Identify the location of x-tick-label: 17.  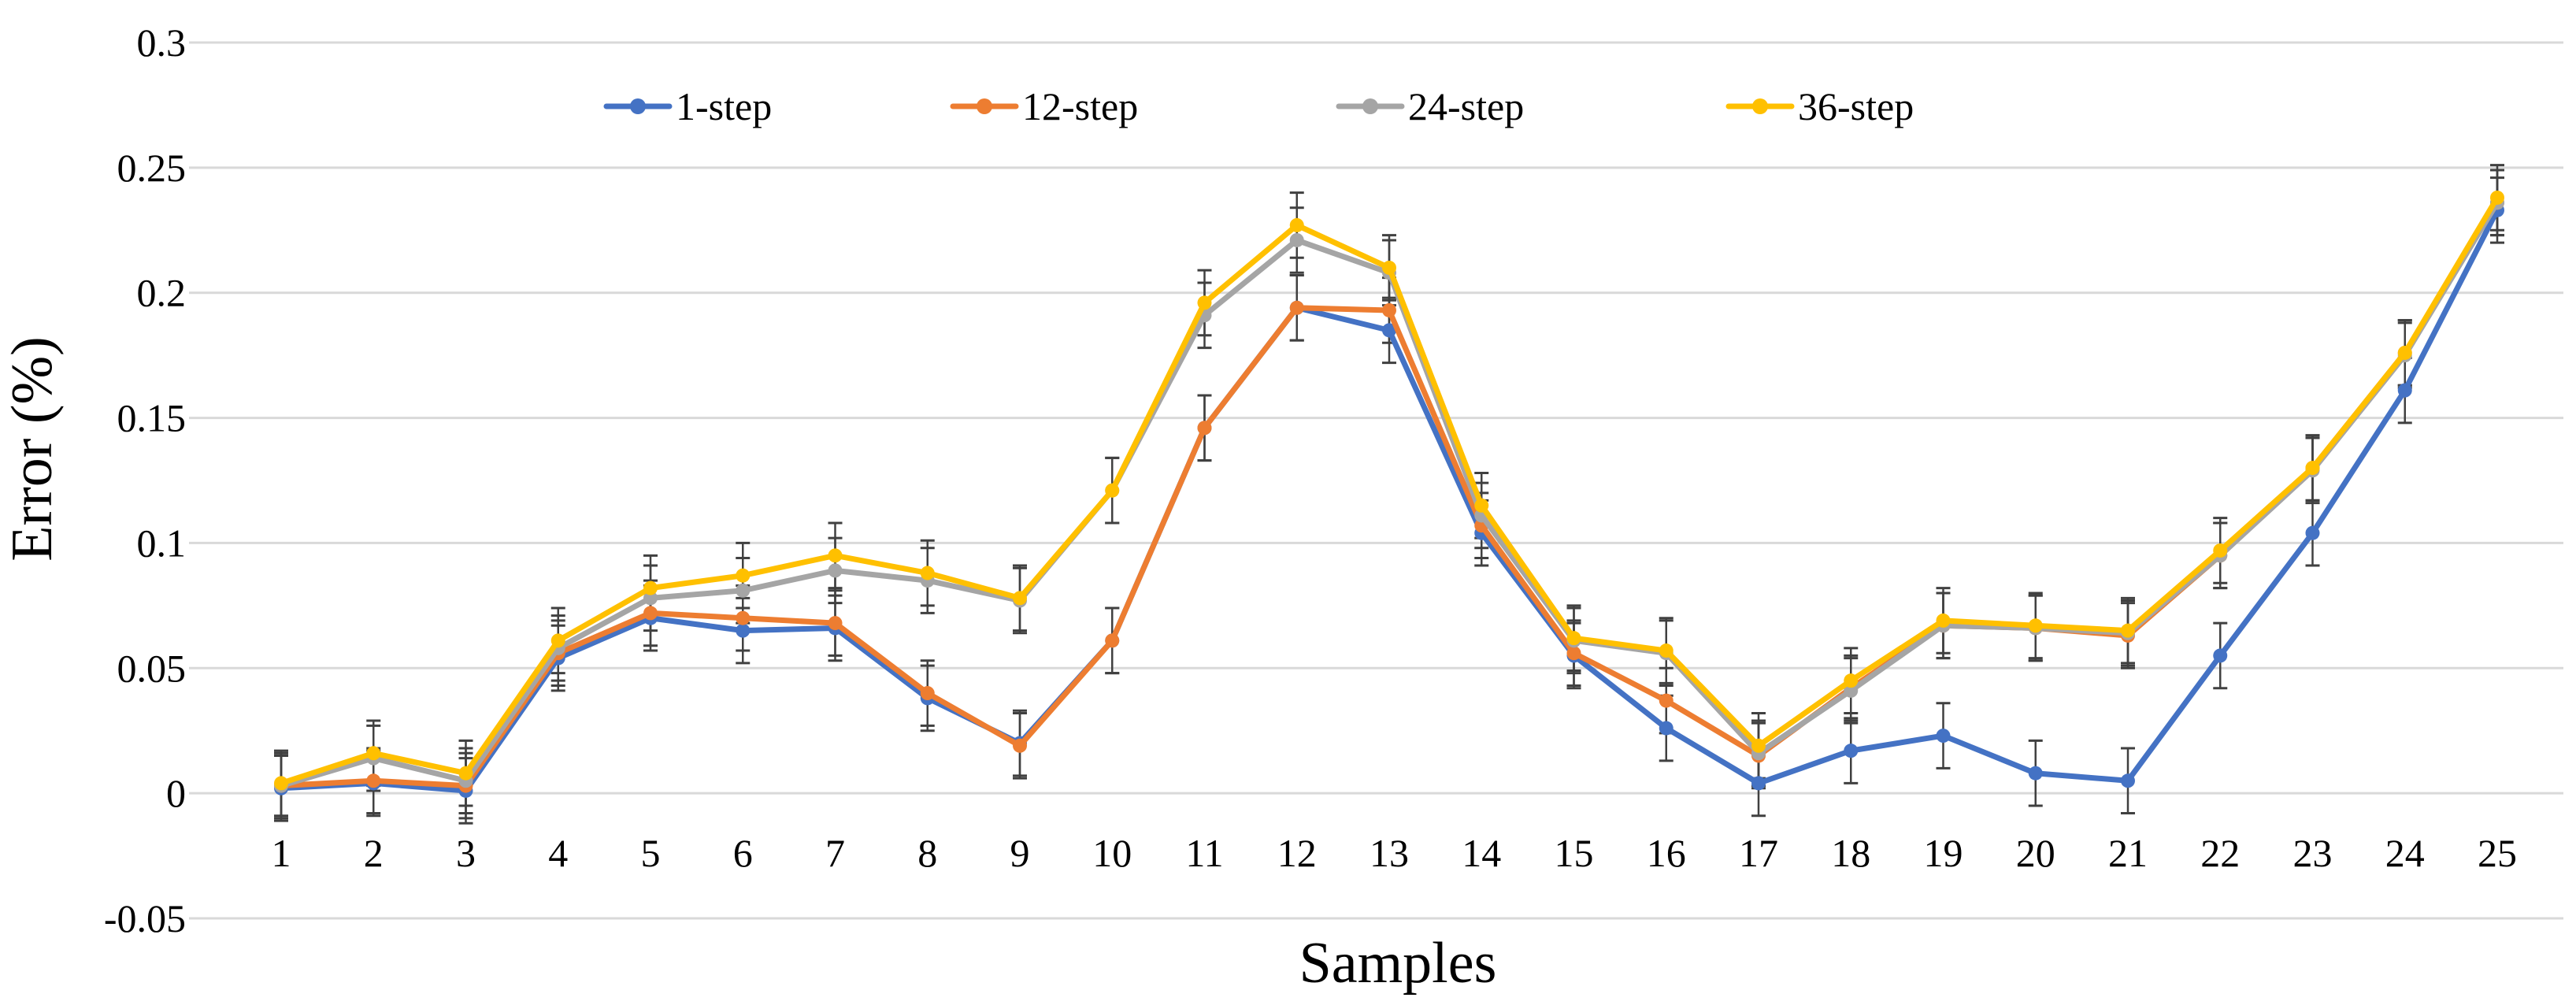
(1758, 853).